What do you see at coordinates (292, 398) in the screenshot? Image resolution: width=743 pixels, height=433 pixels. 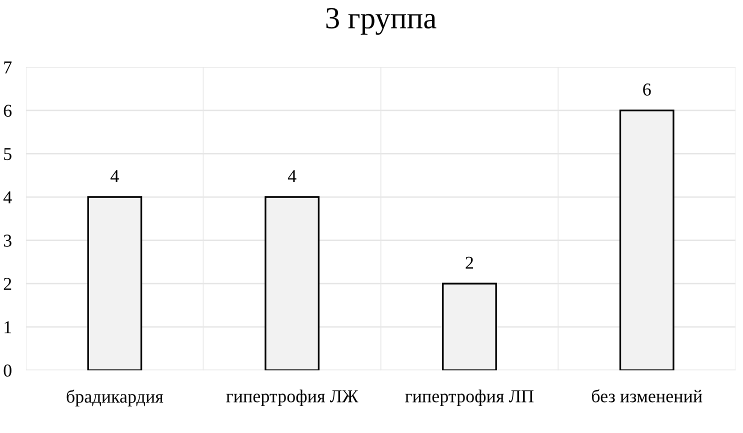 I see `x-tick-label: гипертрофия ЛЖ` at bounding box center [292, 398].